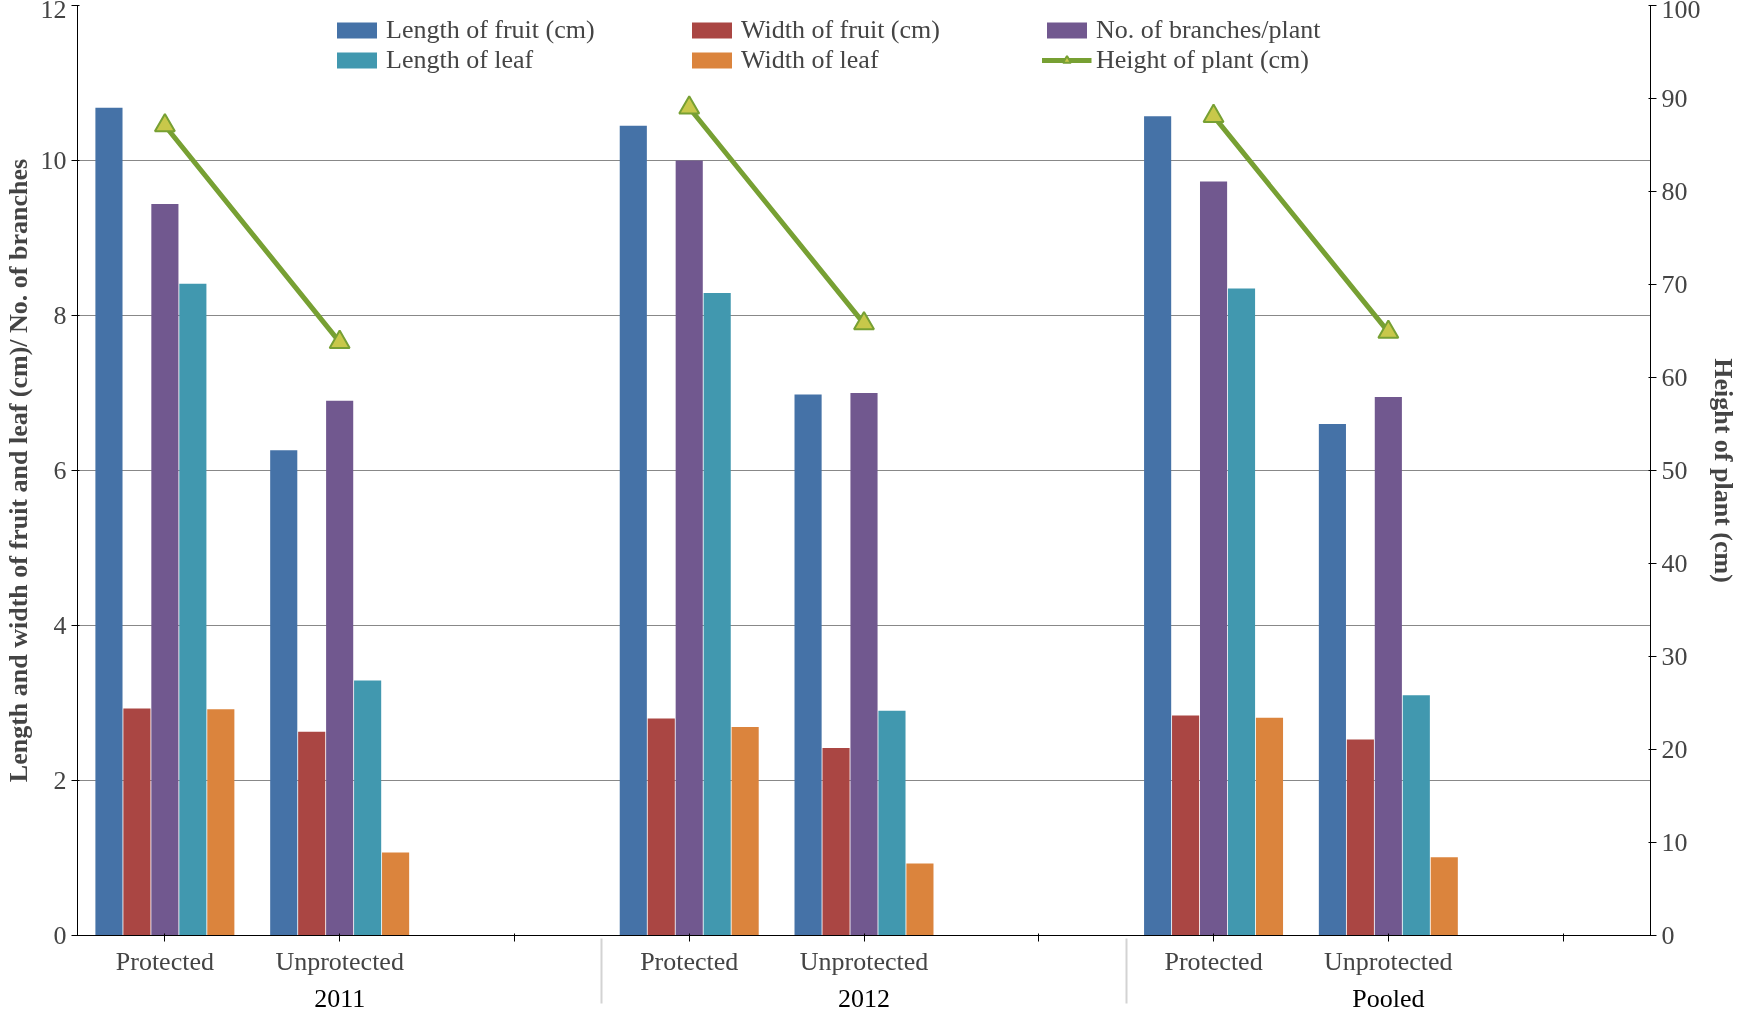 The height and width of the screenshot is (1027, 1750). I want to click on y2-tick-label: 70, so click(1674, 284).